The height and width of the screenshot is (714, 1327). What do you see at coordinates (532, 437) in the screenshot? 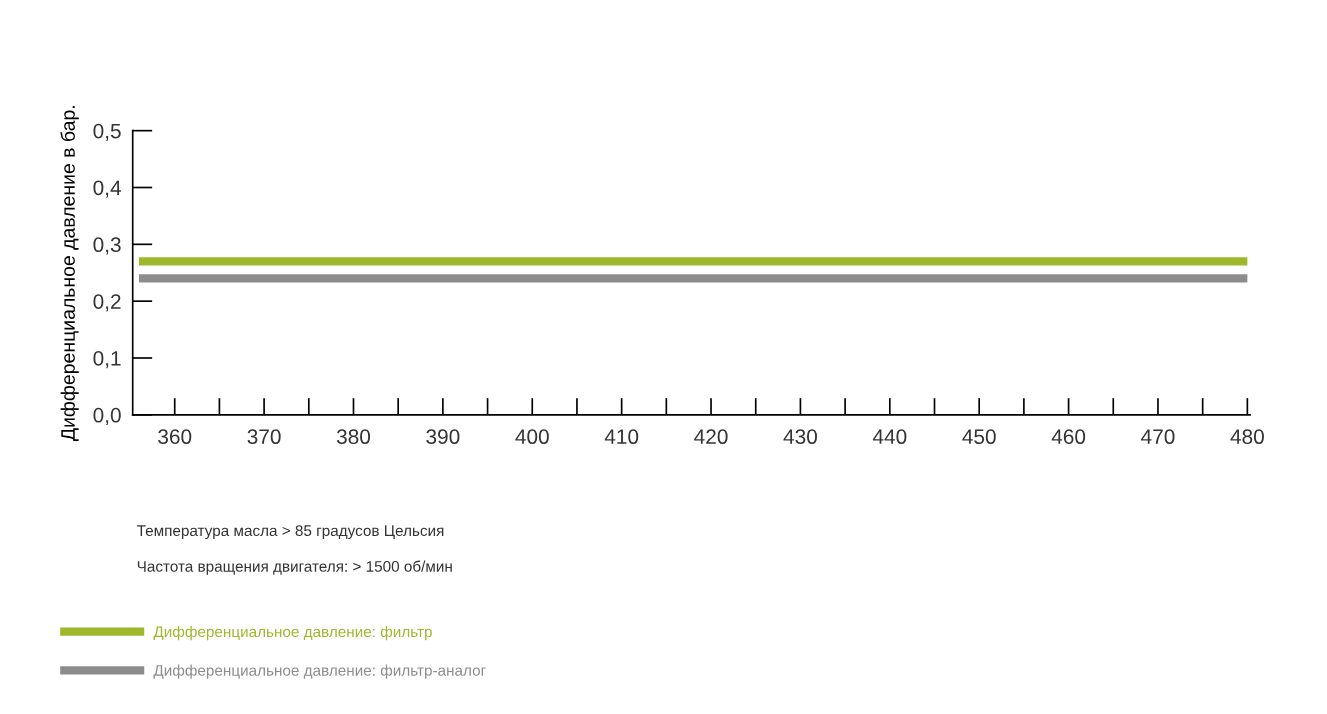
I see `x-tick-label: 400` at bounding box center [532, 437].